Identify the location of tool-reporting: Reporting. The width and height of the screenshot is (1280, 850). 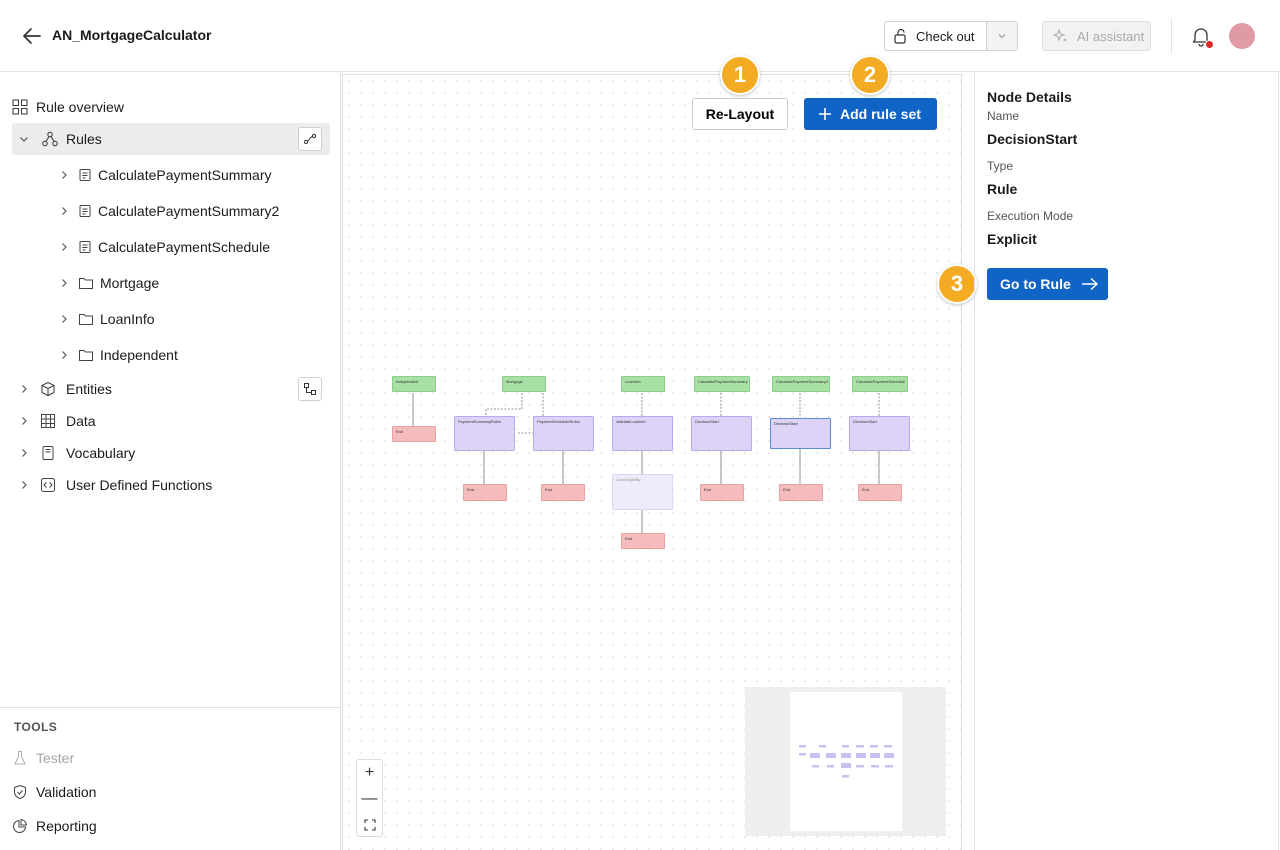
(54, 826).